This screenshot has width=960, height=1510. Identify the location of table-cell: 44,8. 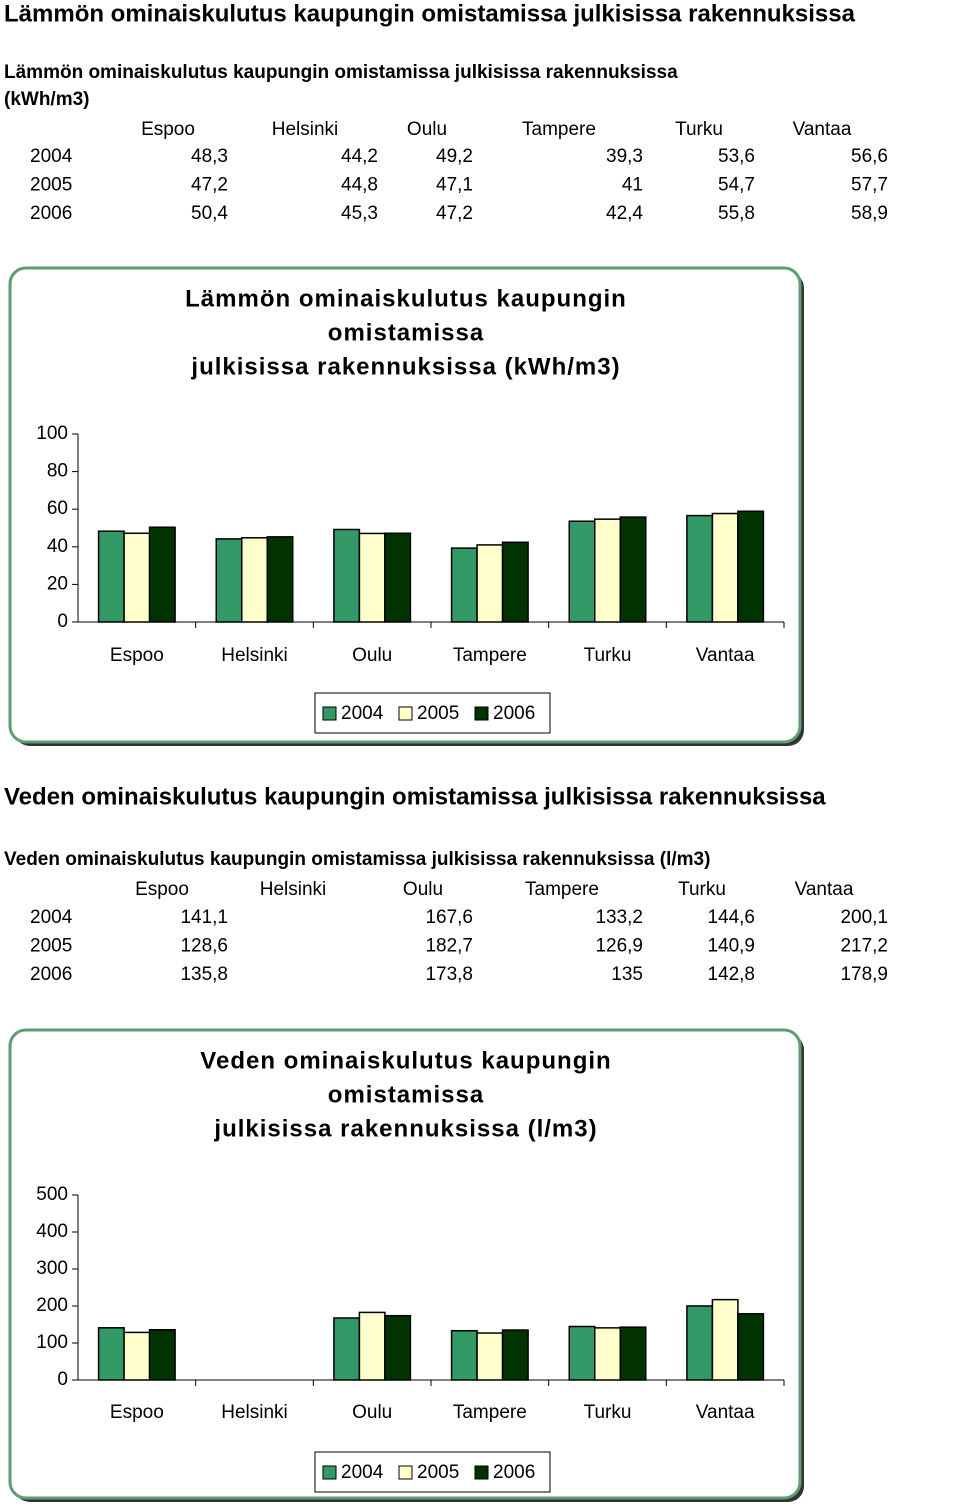
(359, 185).